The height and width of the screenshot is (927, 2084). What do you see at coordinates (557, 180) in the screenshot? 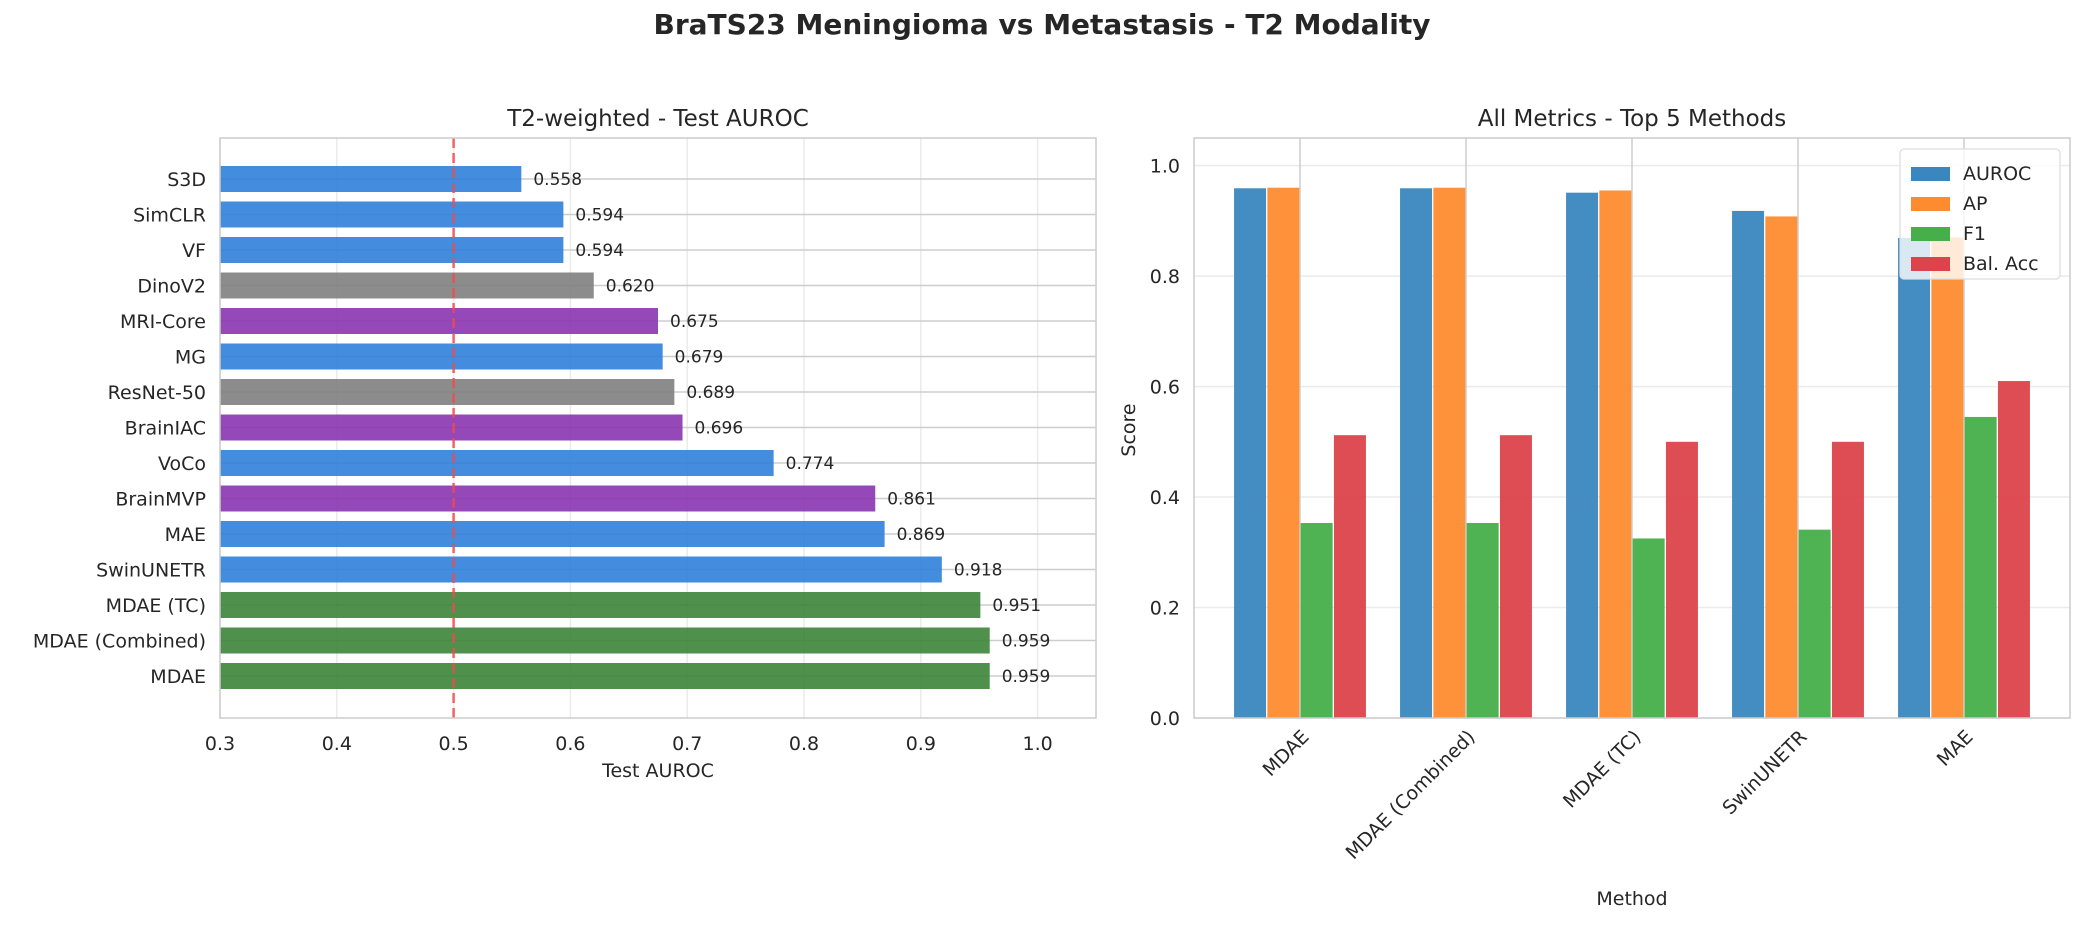
I see `left-bar-value-label: 0.558` at bounding box center [557, 180].